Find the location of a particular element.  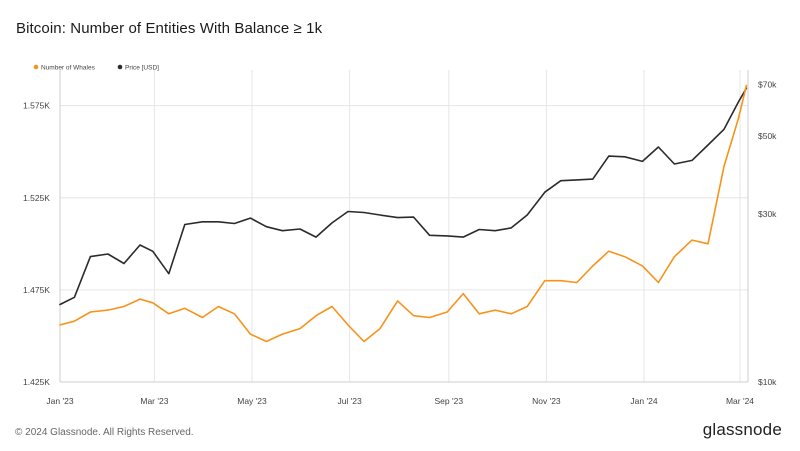

x-tick-label: Nov '23 is located at coordinates (546, 401).